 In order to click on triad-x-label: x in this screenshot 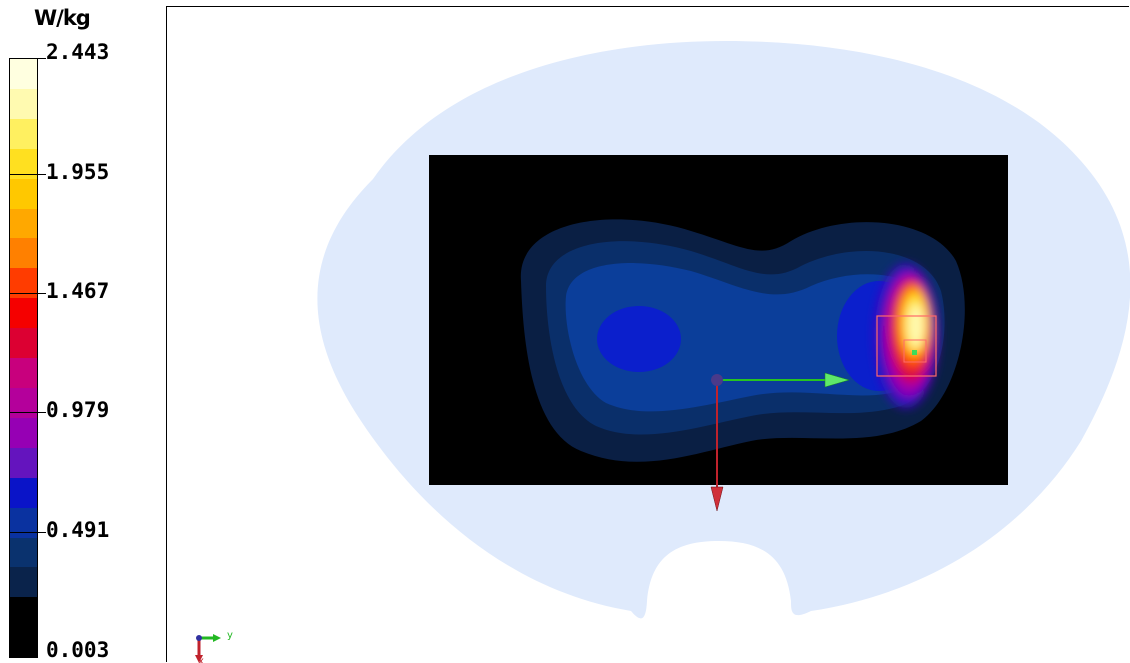, I will do `click(201, 659)`.